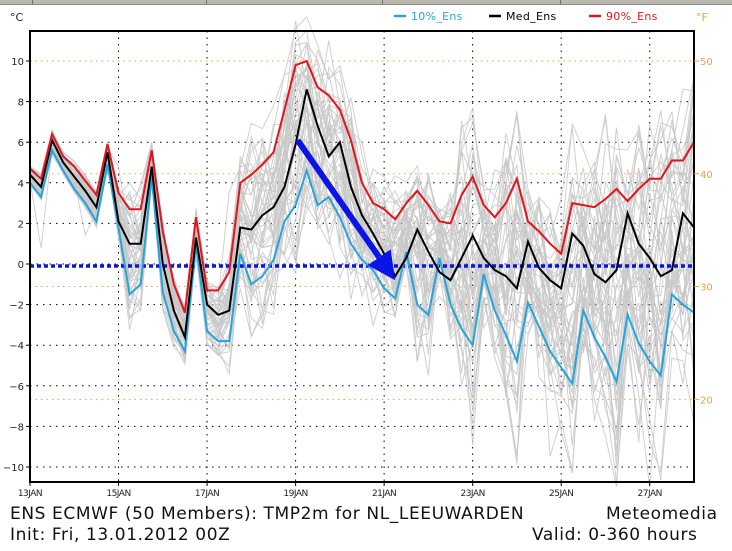 Image resolution: width=732 pixels, height=551 pixels. What do you see at coordinates (706, 62) in the screenshot?
I see `y-right-tick-label: 50` at bounding box center [706, 62].